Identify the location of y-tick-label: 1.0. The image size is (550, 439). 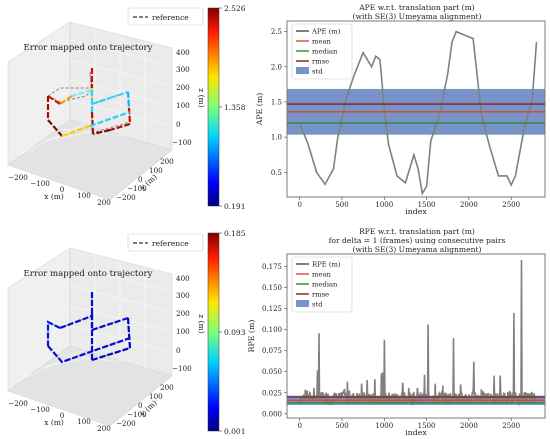
(276, 138).